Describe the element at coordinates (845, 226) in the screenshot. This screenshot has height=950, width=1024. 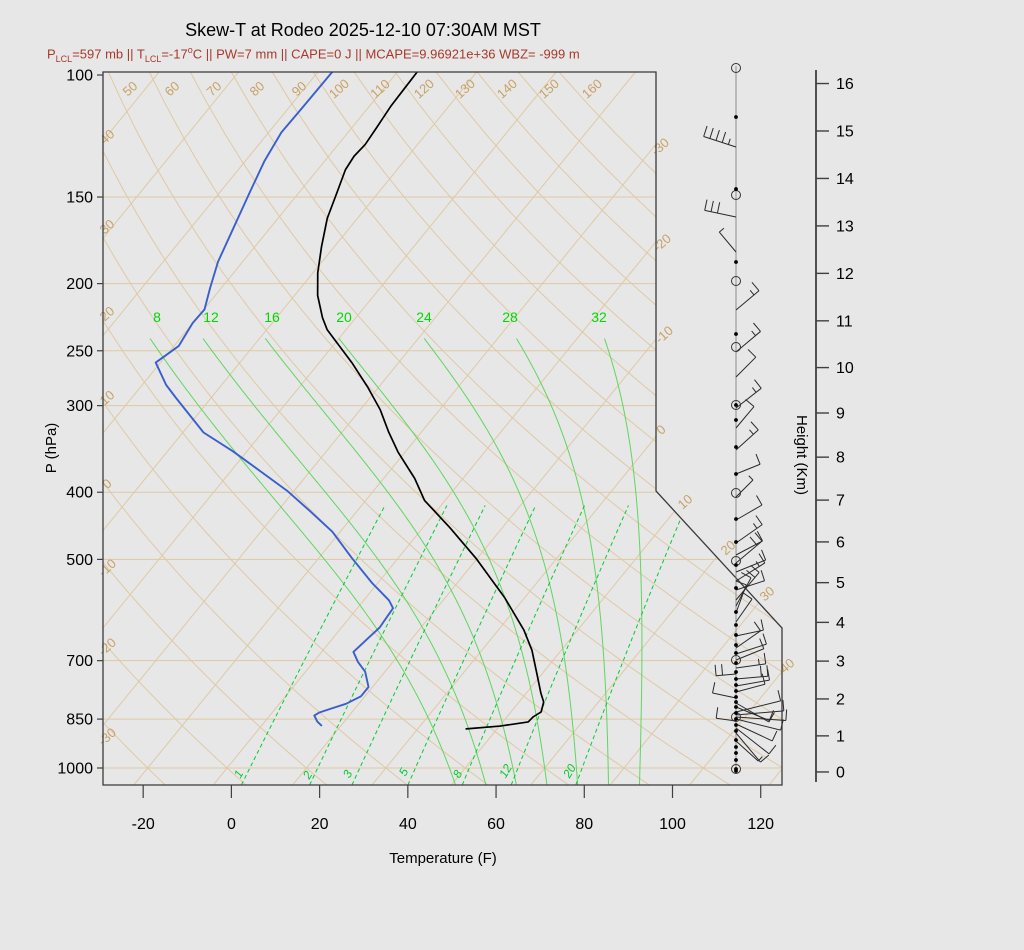
I see `svg-text: 13` at that location.